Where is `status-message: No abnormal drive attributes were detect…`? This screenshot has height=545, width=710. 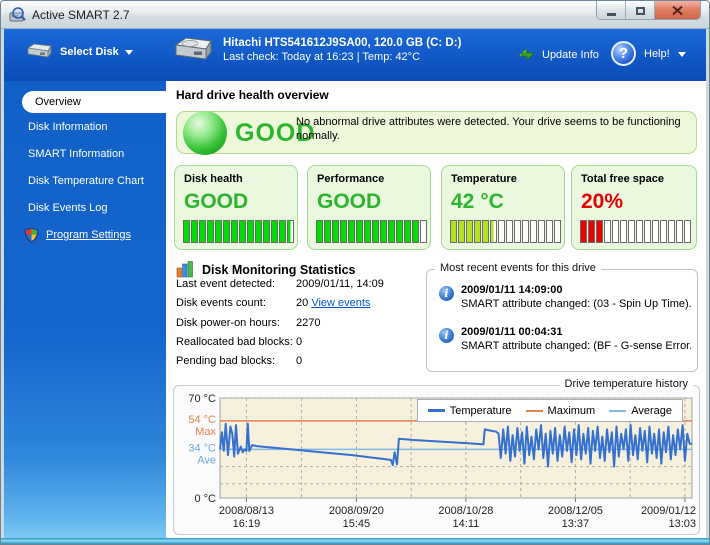 status-message: No abnormal drive attributes were detect… is located at coordinates (488, 129).